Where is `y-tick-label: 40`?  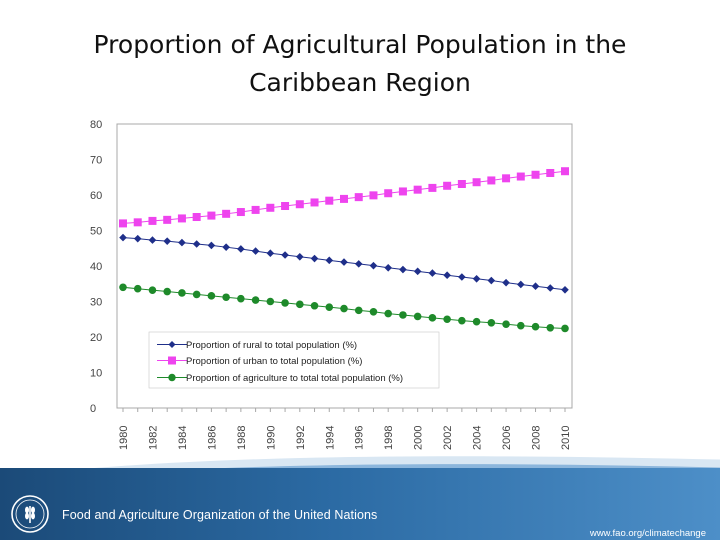 y-tick-label: 40 is located at coordinates (96, 267).